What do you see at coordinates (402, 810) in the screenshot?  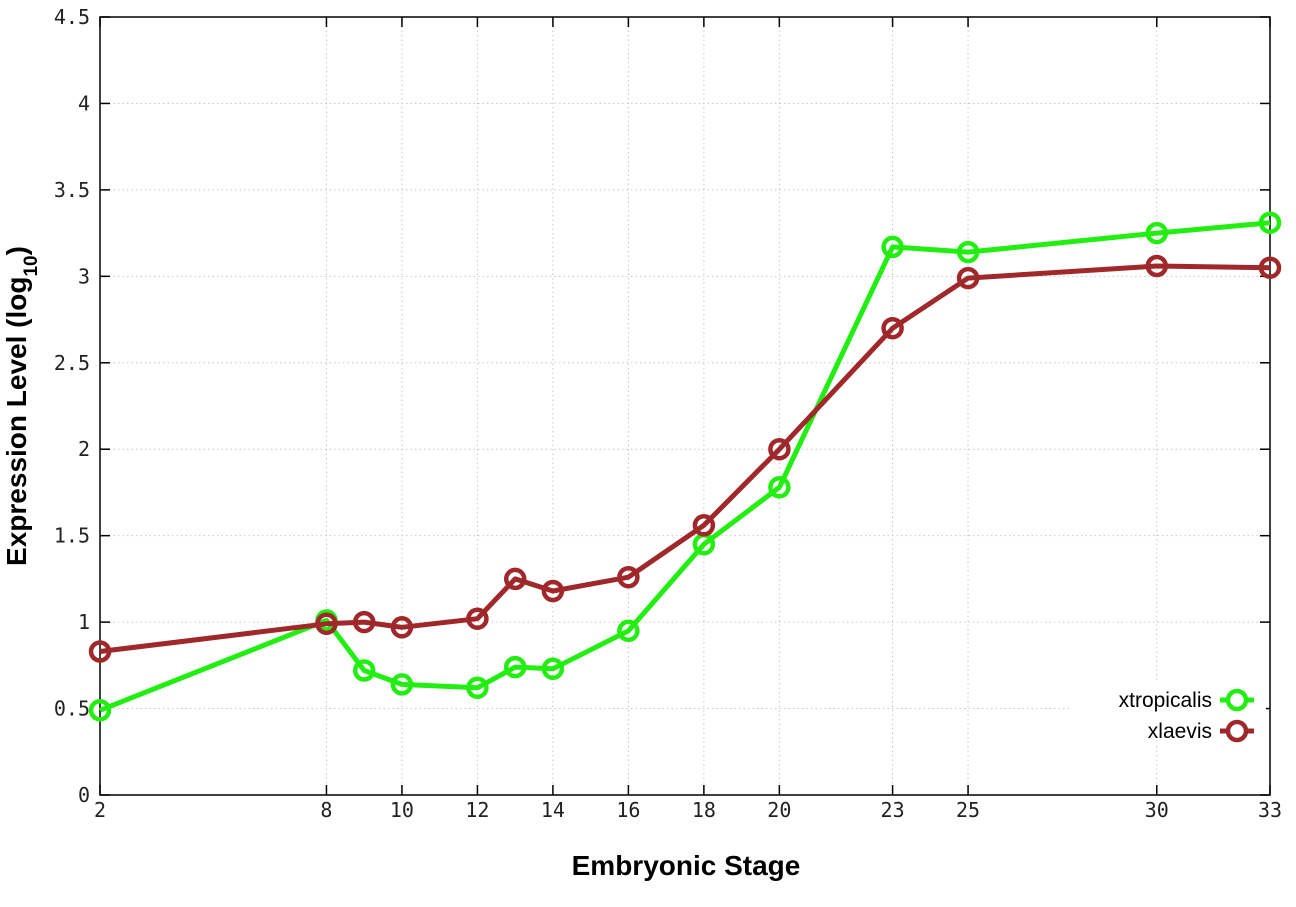 I see `x-tick-label: 10` at bounding box center [402, 810].